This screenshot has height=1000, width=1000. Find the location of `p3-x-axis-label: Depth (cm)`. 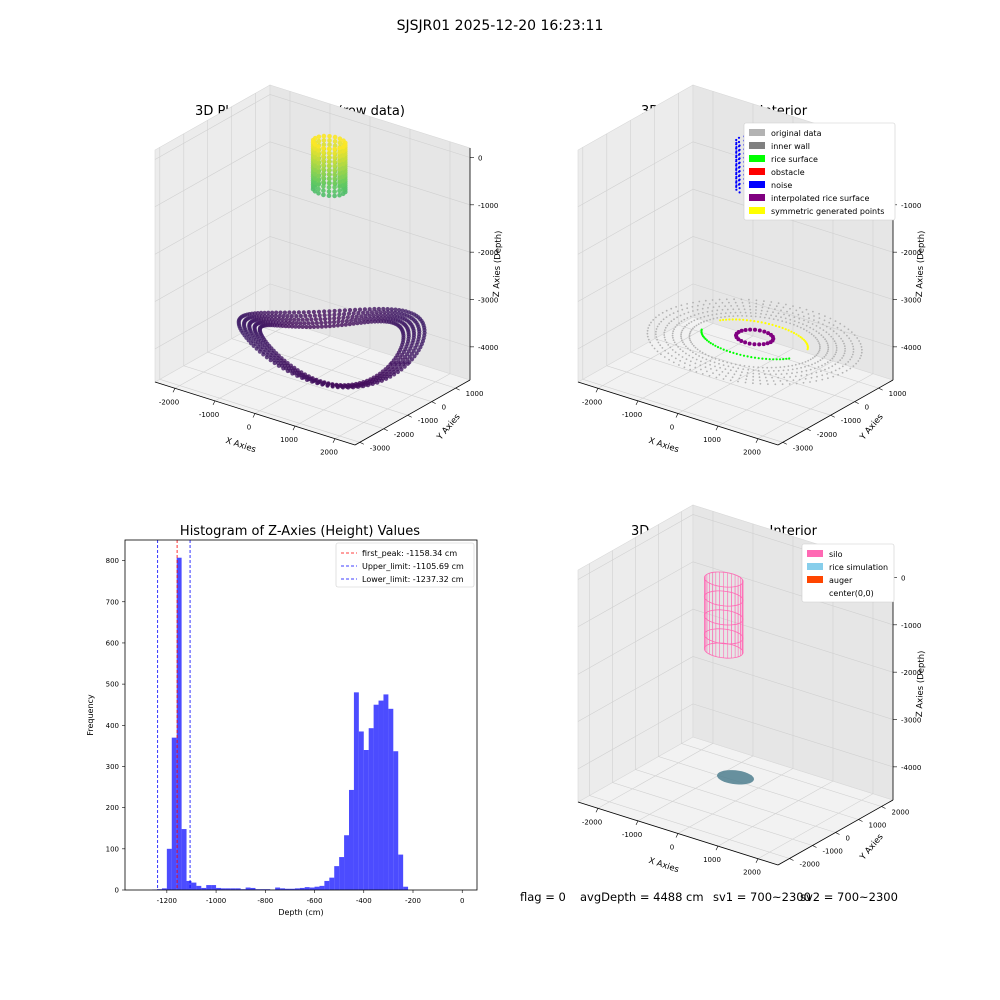

p3-x-axis-label: Depth (cm) is located at coordinates (300, 912).